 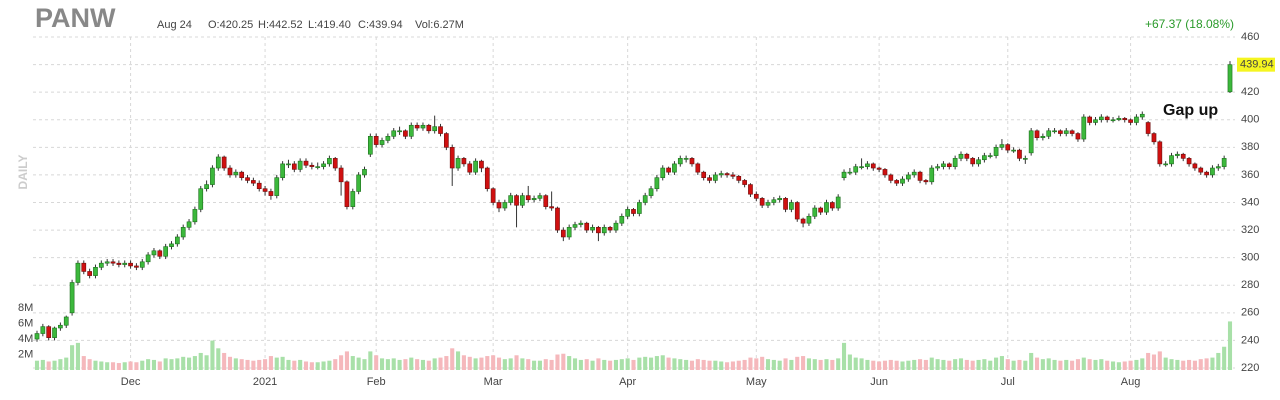 What do you see at coordinates (174, 25) in the screenshot?
I see `header-date: Aug 24` at bounding box center [174, 25].